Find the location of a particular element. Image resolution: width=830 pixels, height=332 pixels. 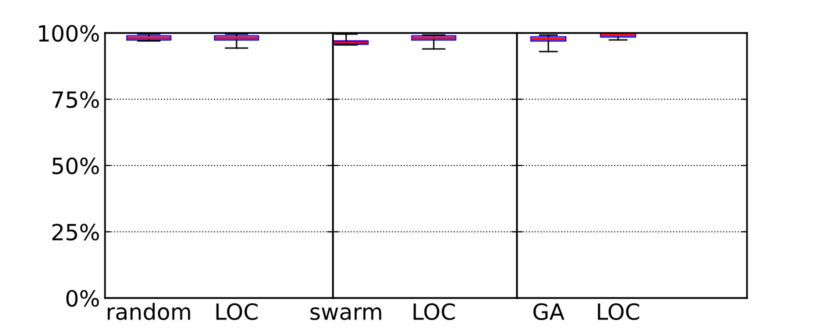

y-tick-label: 0% is located at coordinates (82, 298).